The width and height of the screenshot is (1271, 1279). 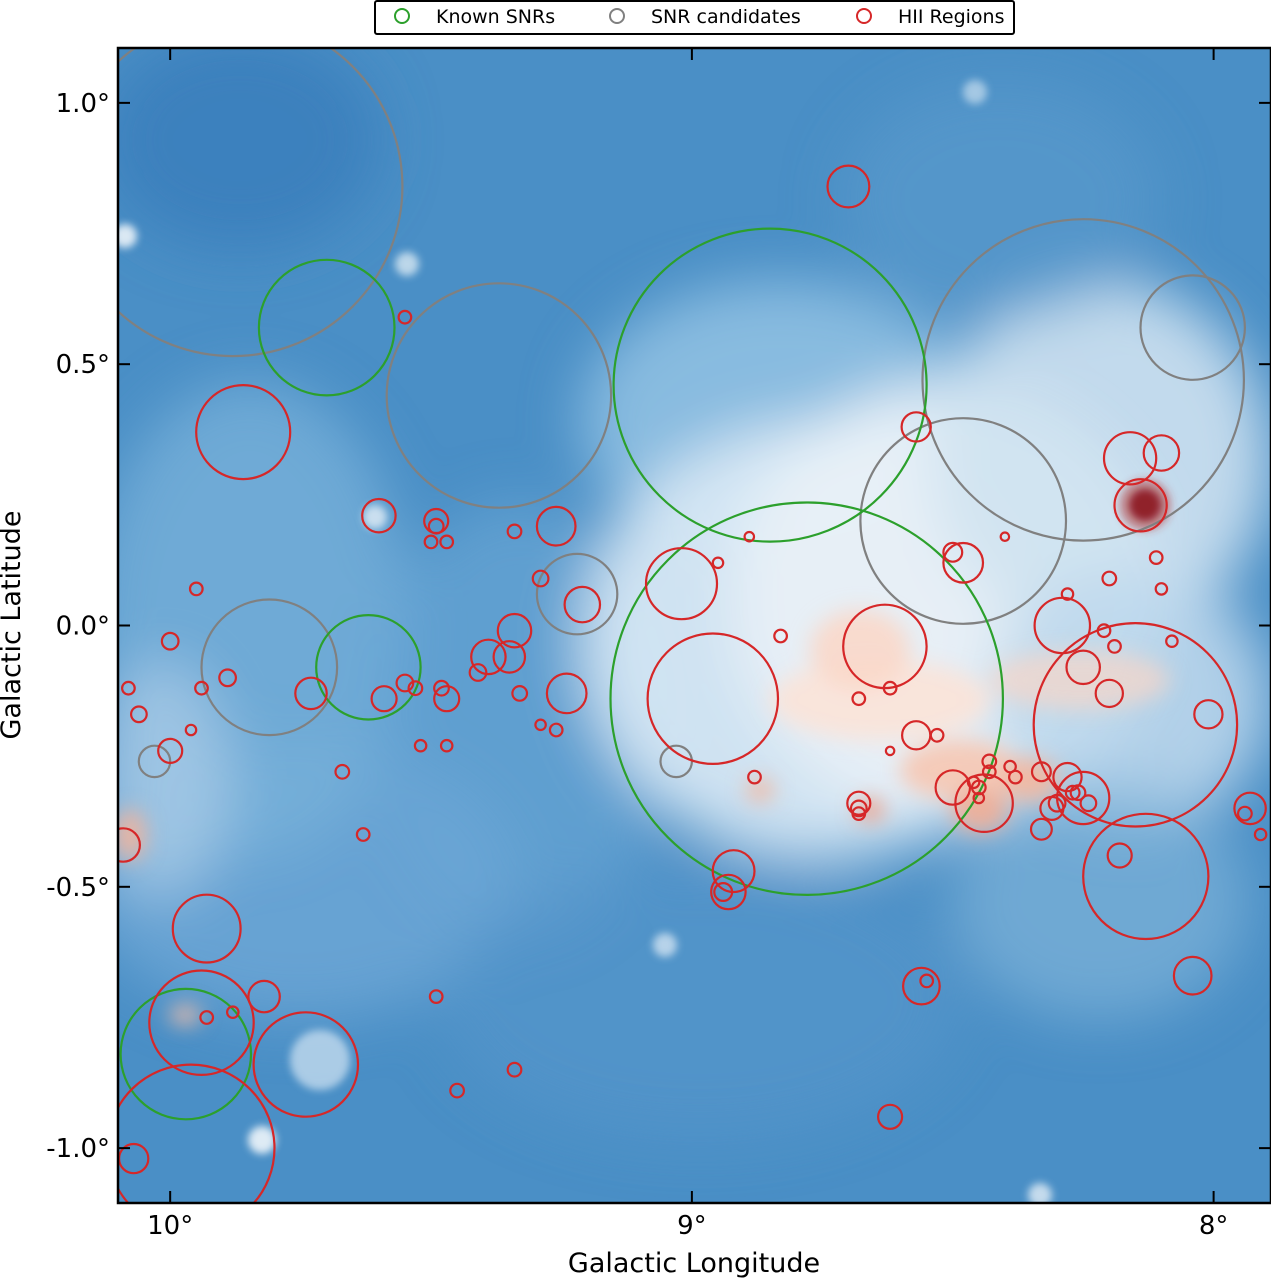 I want to click on x-tick-label-0: 10°, so click(x=170, y=1226).